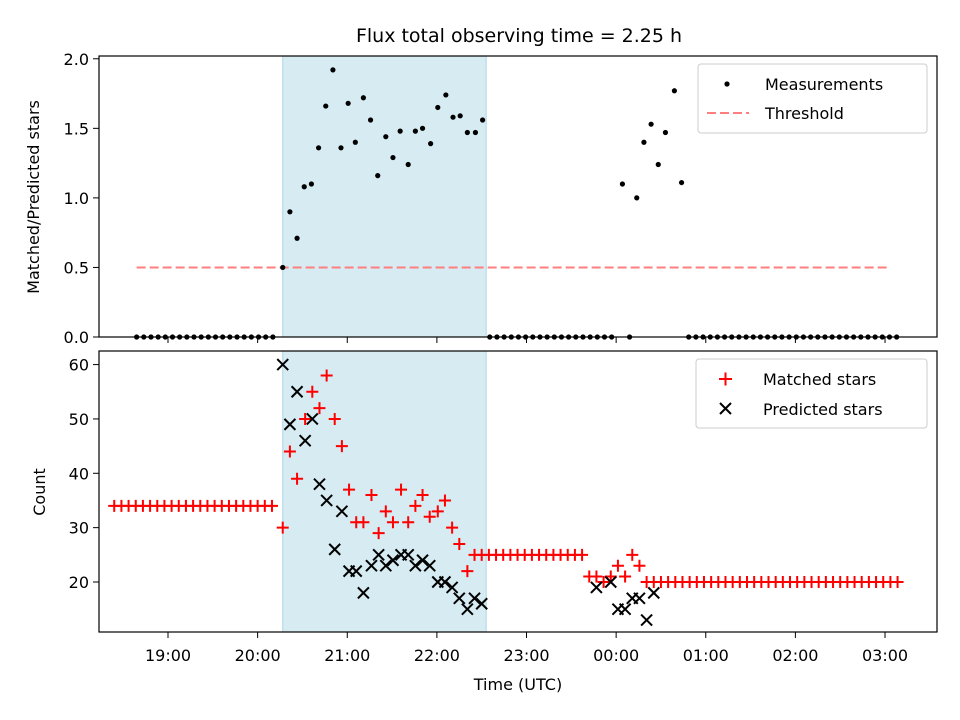 Image resolution: width=960 pixels, height=720 pixels. I want to click on count-y-axis-label: Count, so click(39, 492).